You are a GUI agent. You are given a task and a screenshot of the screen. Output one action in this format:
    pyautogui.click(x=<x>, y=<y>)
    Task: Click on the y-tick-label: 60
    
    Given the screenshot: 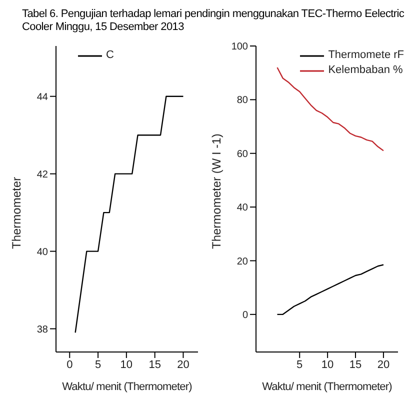 What is the action you would take?
    pyautogui.click(x=242, y=154)
    